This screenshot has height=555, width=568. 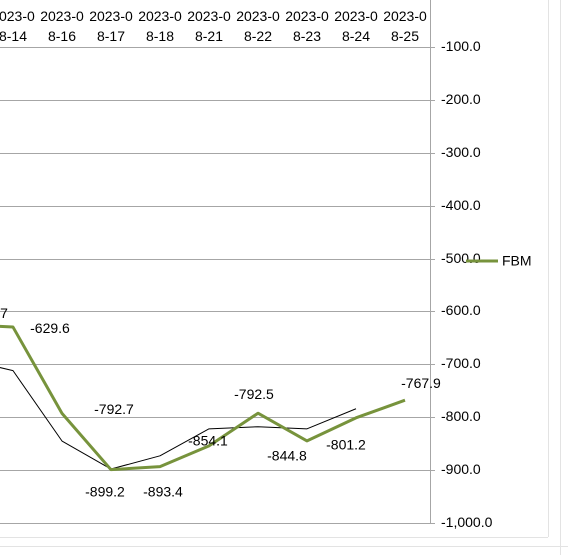 What do you see at coordinates (287, 456) in the screenshot?
I see `data-label: -844.8` at bounding box center [287, 456].